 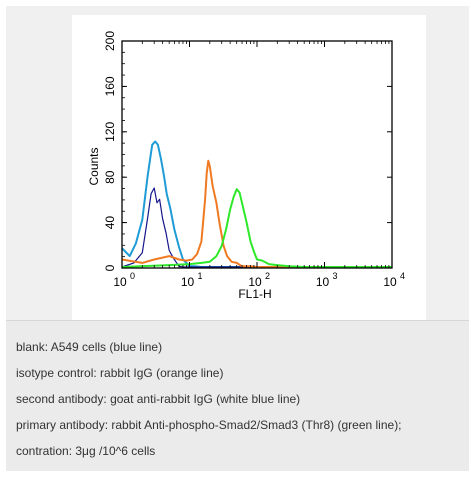 What do you see at coordinates (254, 294) in the screenshot?
I see `x-axis-label: FL1-H` at bounding box center [254, 294].